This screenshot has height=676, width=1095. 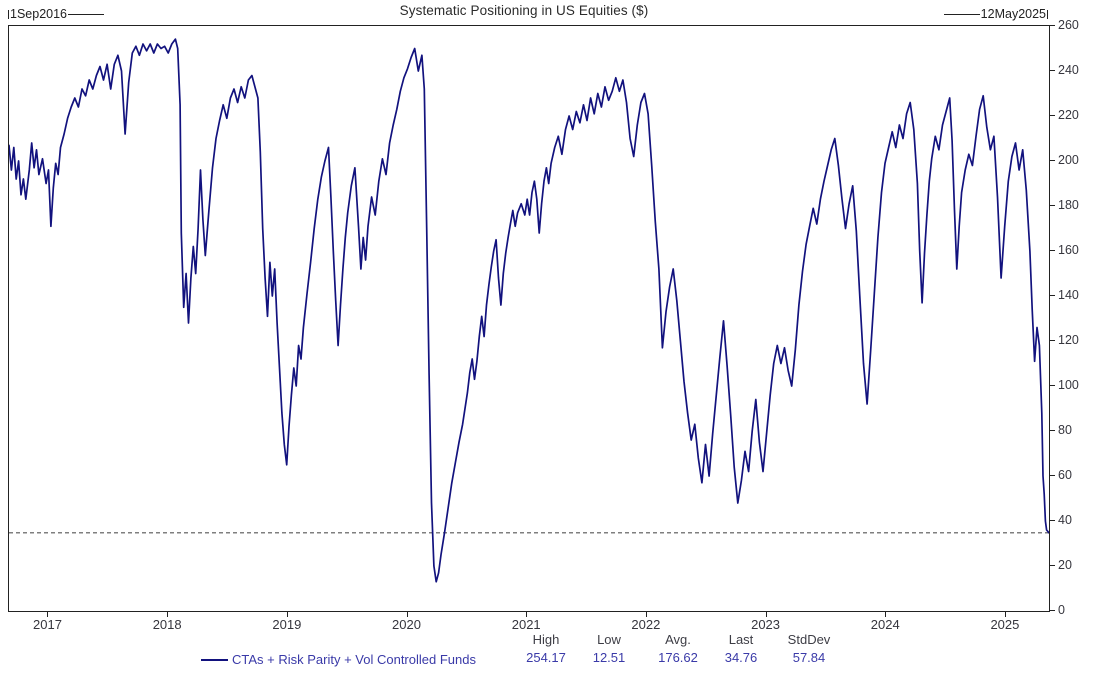 What do you see at coordinates (1068, 70) in the screenshot?
I see `y-tick-label: 240` at bounding box center [1068, 70].